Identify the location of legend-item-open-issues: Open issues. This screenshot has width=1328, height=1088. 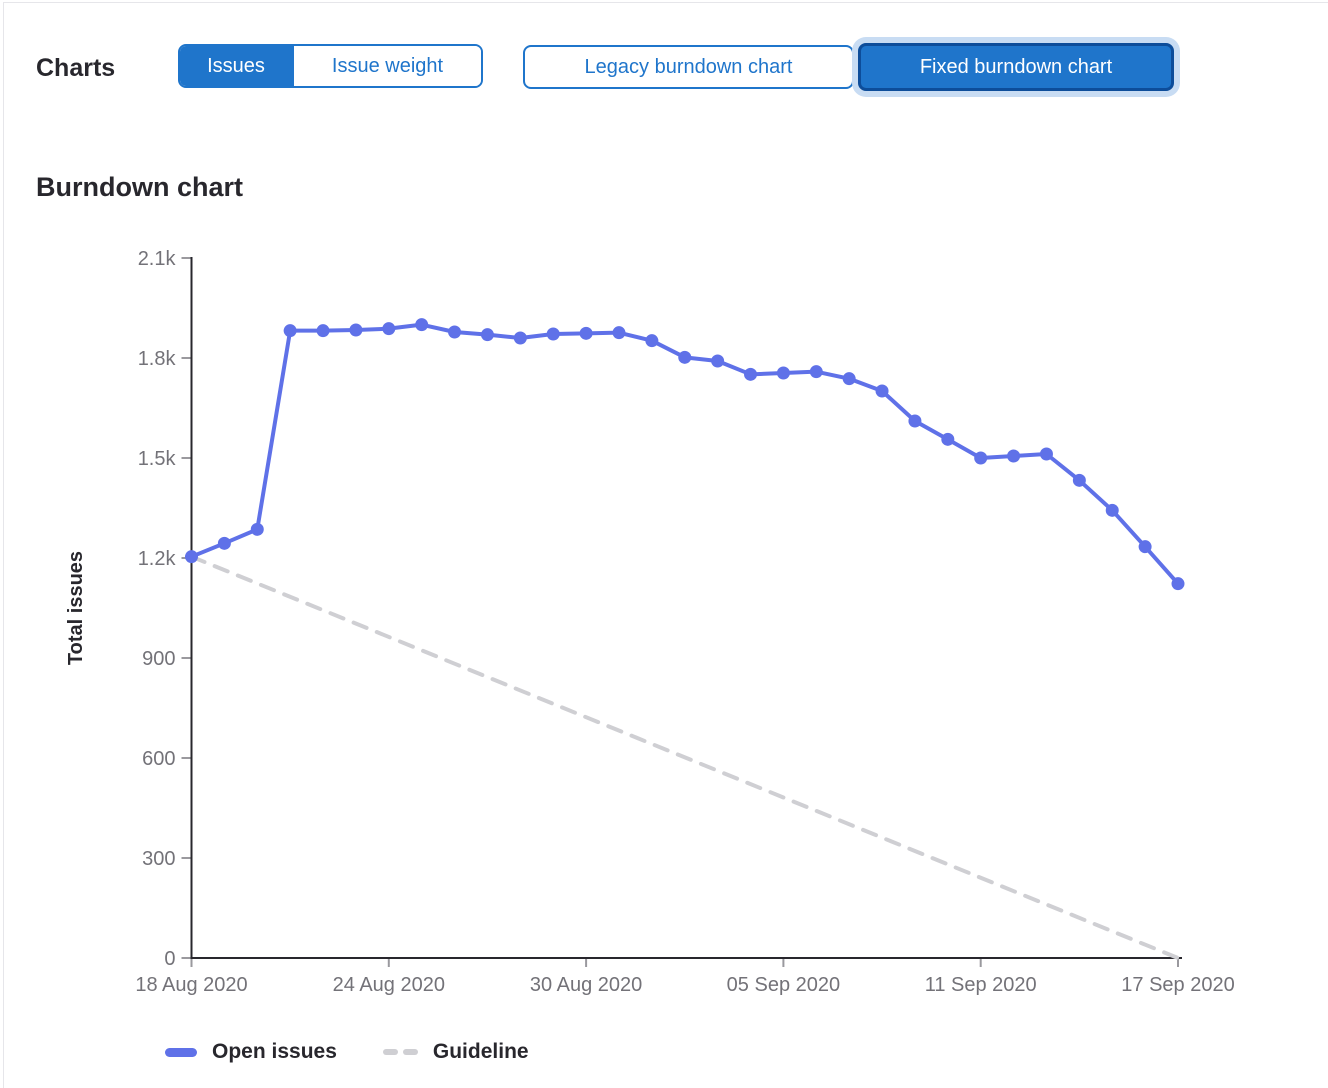
(251, 1052).